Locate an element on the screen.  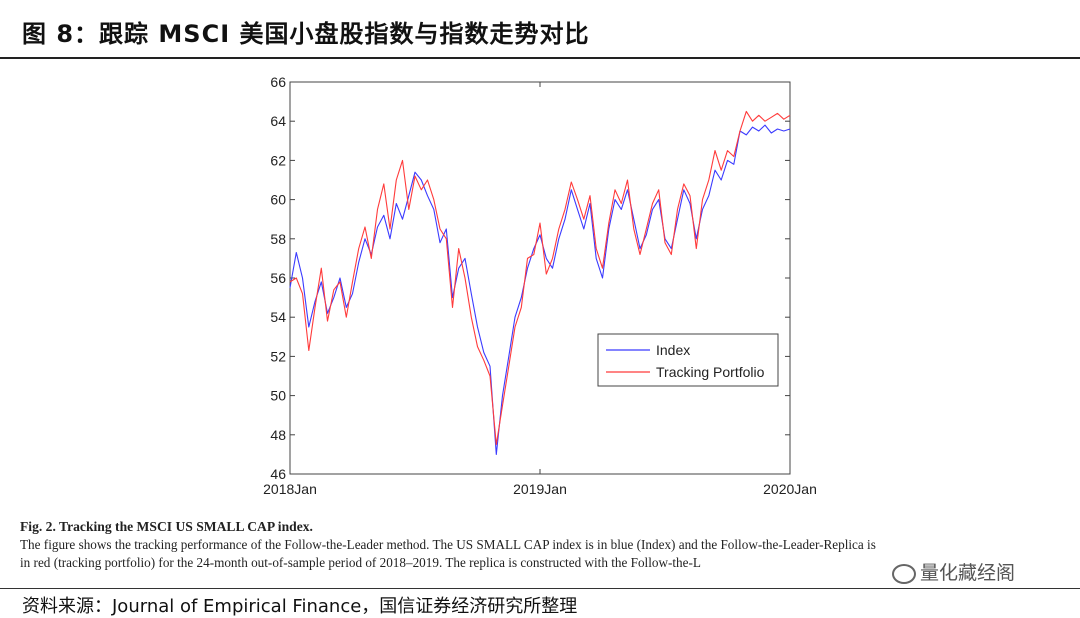
figure-header: 图 8：跟踪 MSCI 美国小盘股指数与指数走势对比 is located at coordinates (540, 29).